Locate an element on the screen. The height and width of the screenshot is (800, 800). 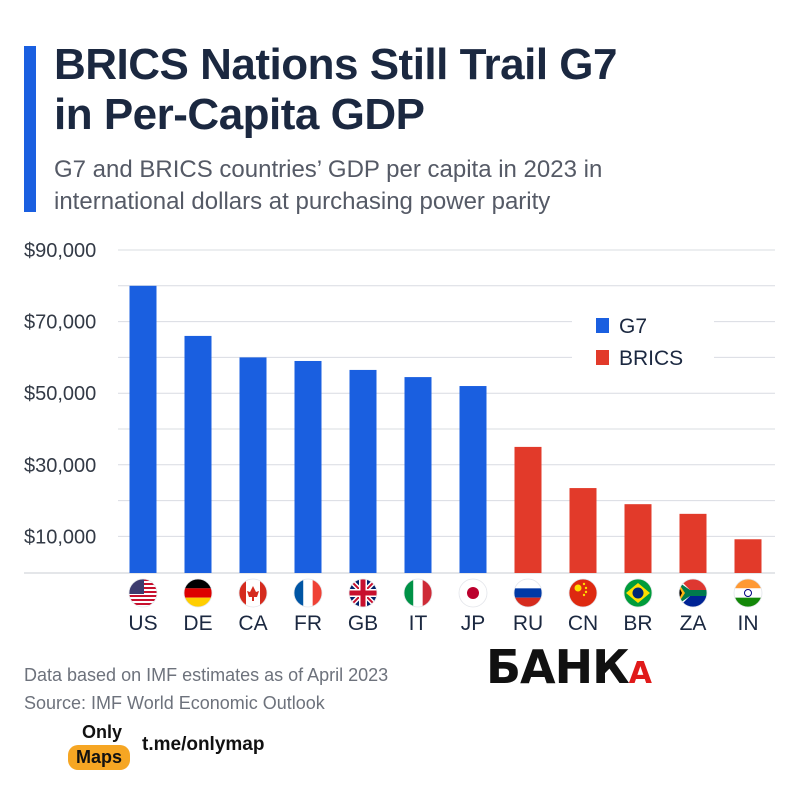
x-tick-label: ZA is located at coordinates (693, 623).